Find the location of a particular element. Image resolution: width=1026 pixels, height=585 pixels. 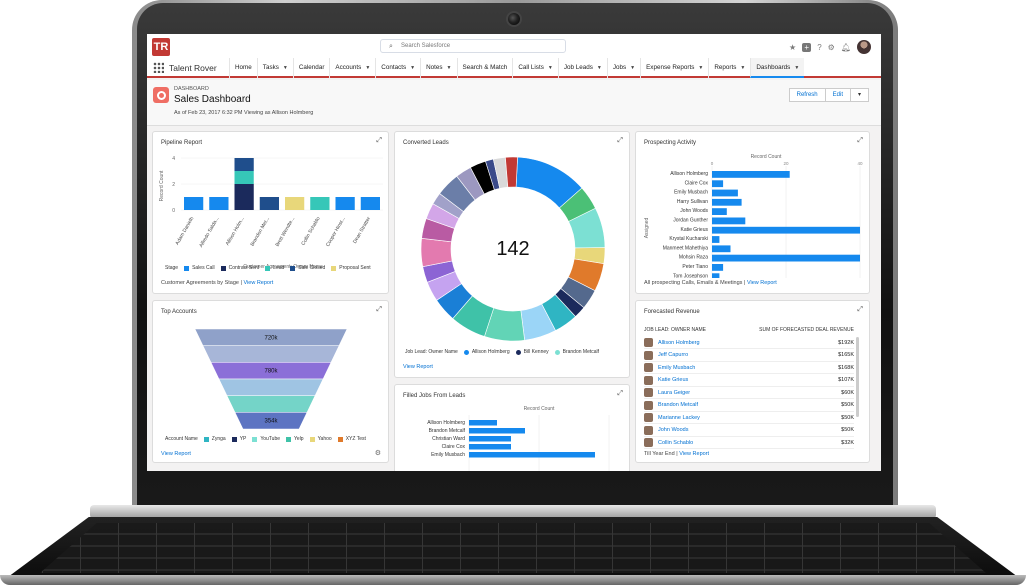

owner-name-link: Jeff Capurro is located at coordinates (673, 355).